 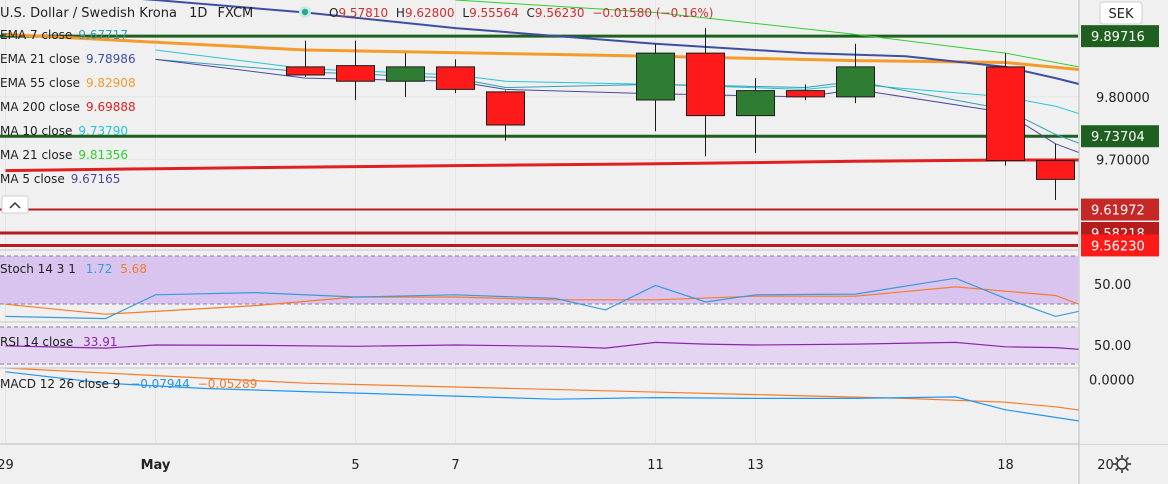 What do you see at coordinates (133, 269) in the screenshot?
I see `stoch-d-value: 5.68` at bounding box center [133, 269].